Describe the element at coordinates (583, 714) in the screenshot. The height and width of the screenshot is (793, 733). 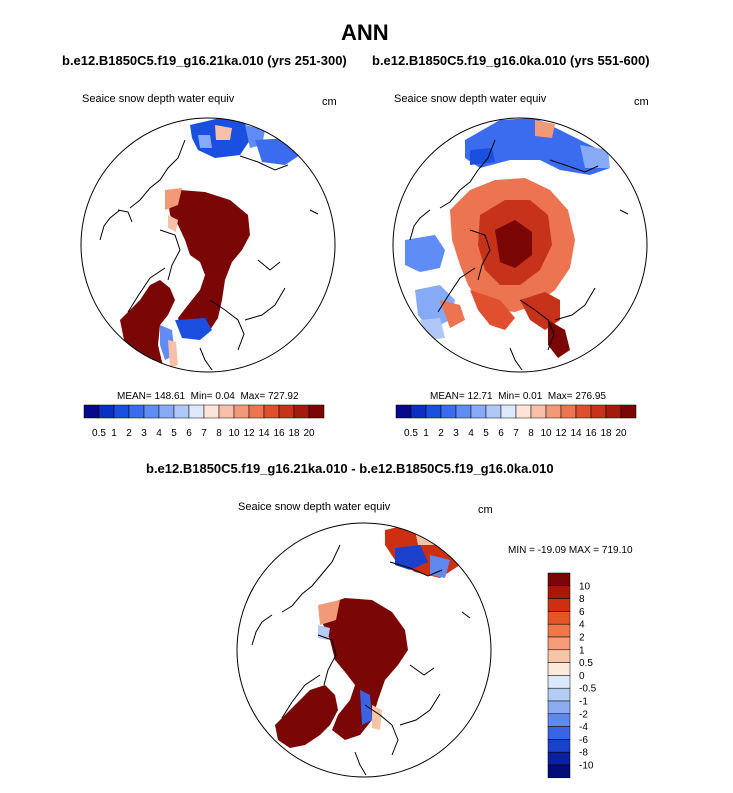
I see `difference-colorbar-tick-label: -2` at that location.